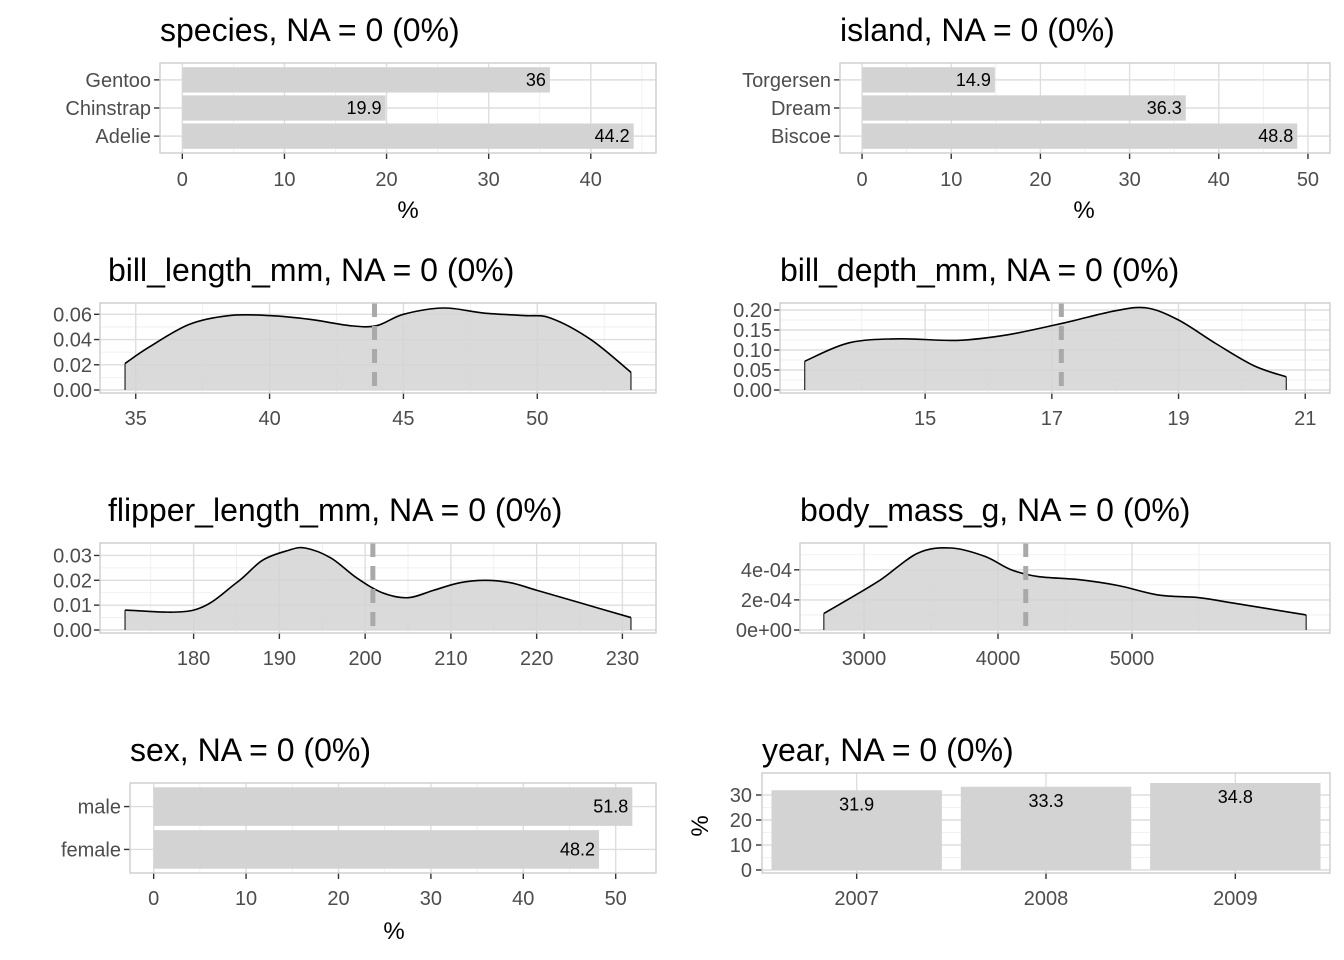 The height and width of the screenshot is (960, 1344). What do you see at coordinates (973, 80) in the screenshot?
I see `bar-value-label: 14.9` at bounding box center [973, 80].